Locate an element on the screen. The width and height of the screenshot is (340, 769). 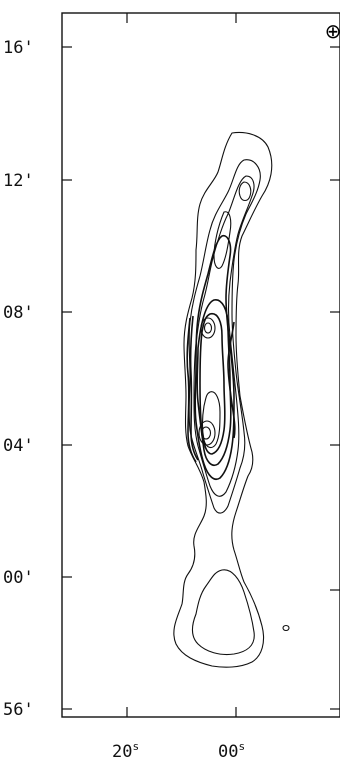
contour-peak-inner is located at coordinates (206, 433).